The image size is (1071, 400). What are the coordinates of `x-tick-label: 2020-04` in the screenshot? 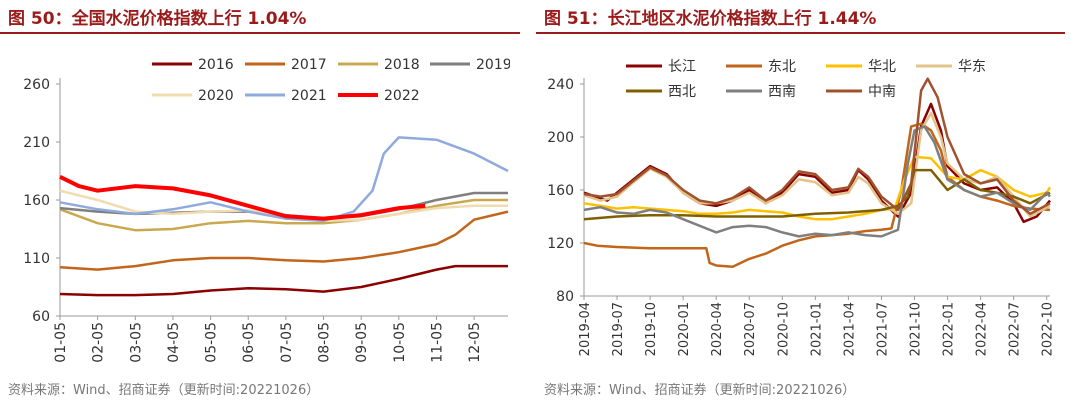 It's located at (717, 329).